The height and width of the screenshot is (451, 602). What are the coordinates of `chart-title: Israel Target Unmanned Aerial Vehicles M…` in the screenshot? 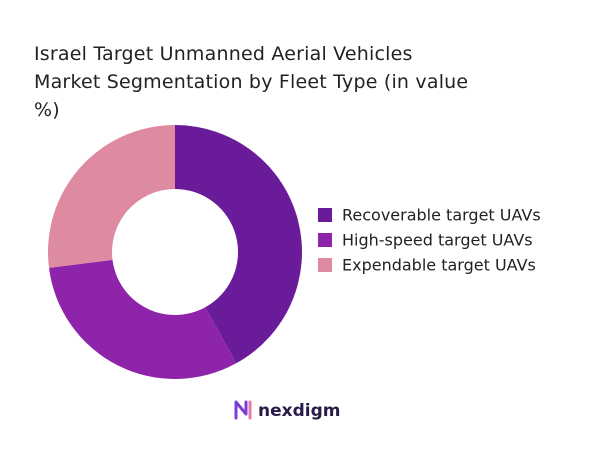 It's located at (251, 82).